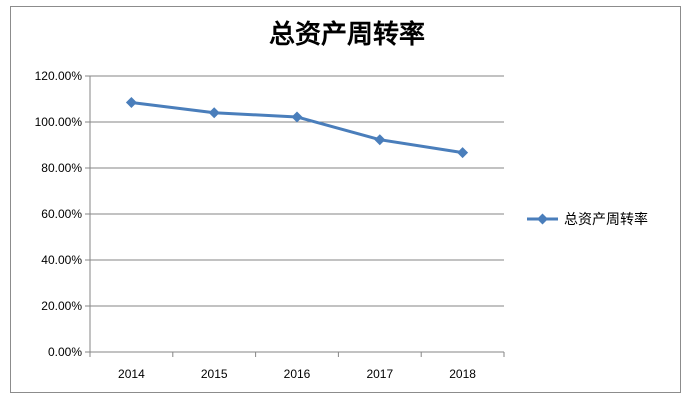 The image size is (694, 404). What do you see at coordinates (542, 219) in the screenshot?
I see `legend-marker` at bounding box center [542, 219].